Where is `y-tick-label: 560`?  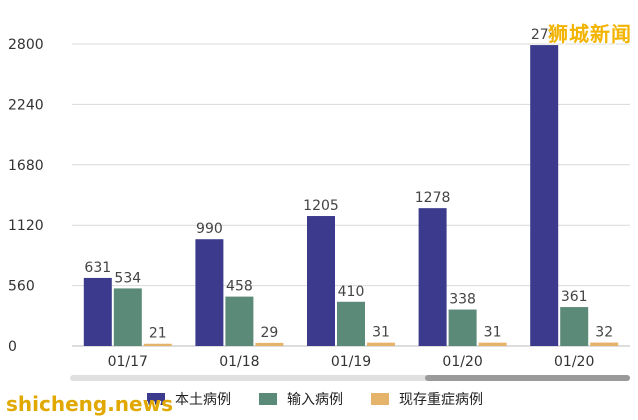 y-tick-label: 560 is located at coordinates (21, 287).